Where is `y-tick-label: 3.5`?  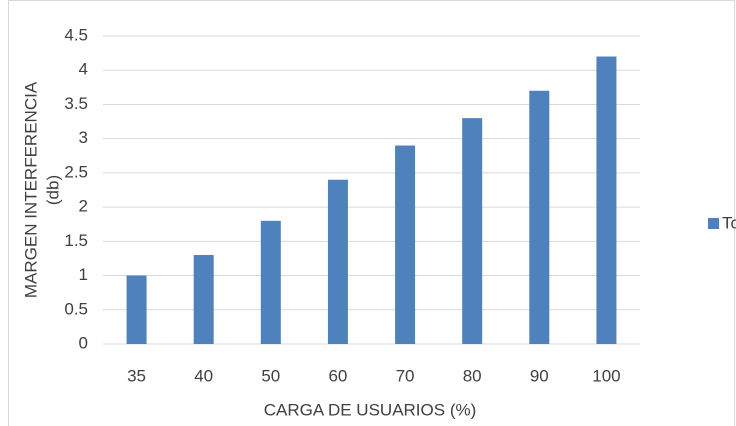
y-tick-label: 3.5 is located at coordinates (76, 103).